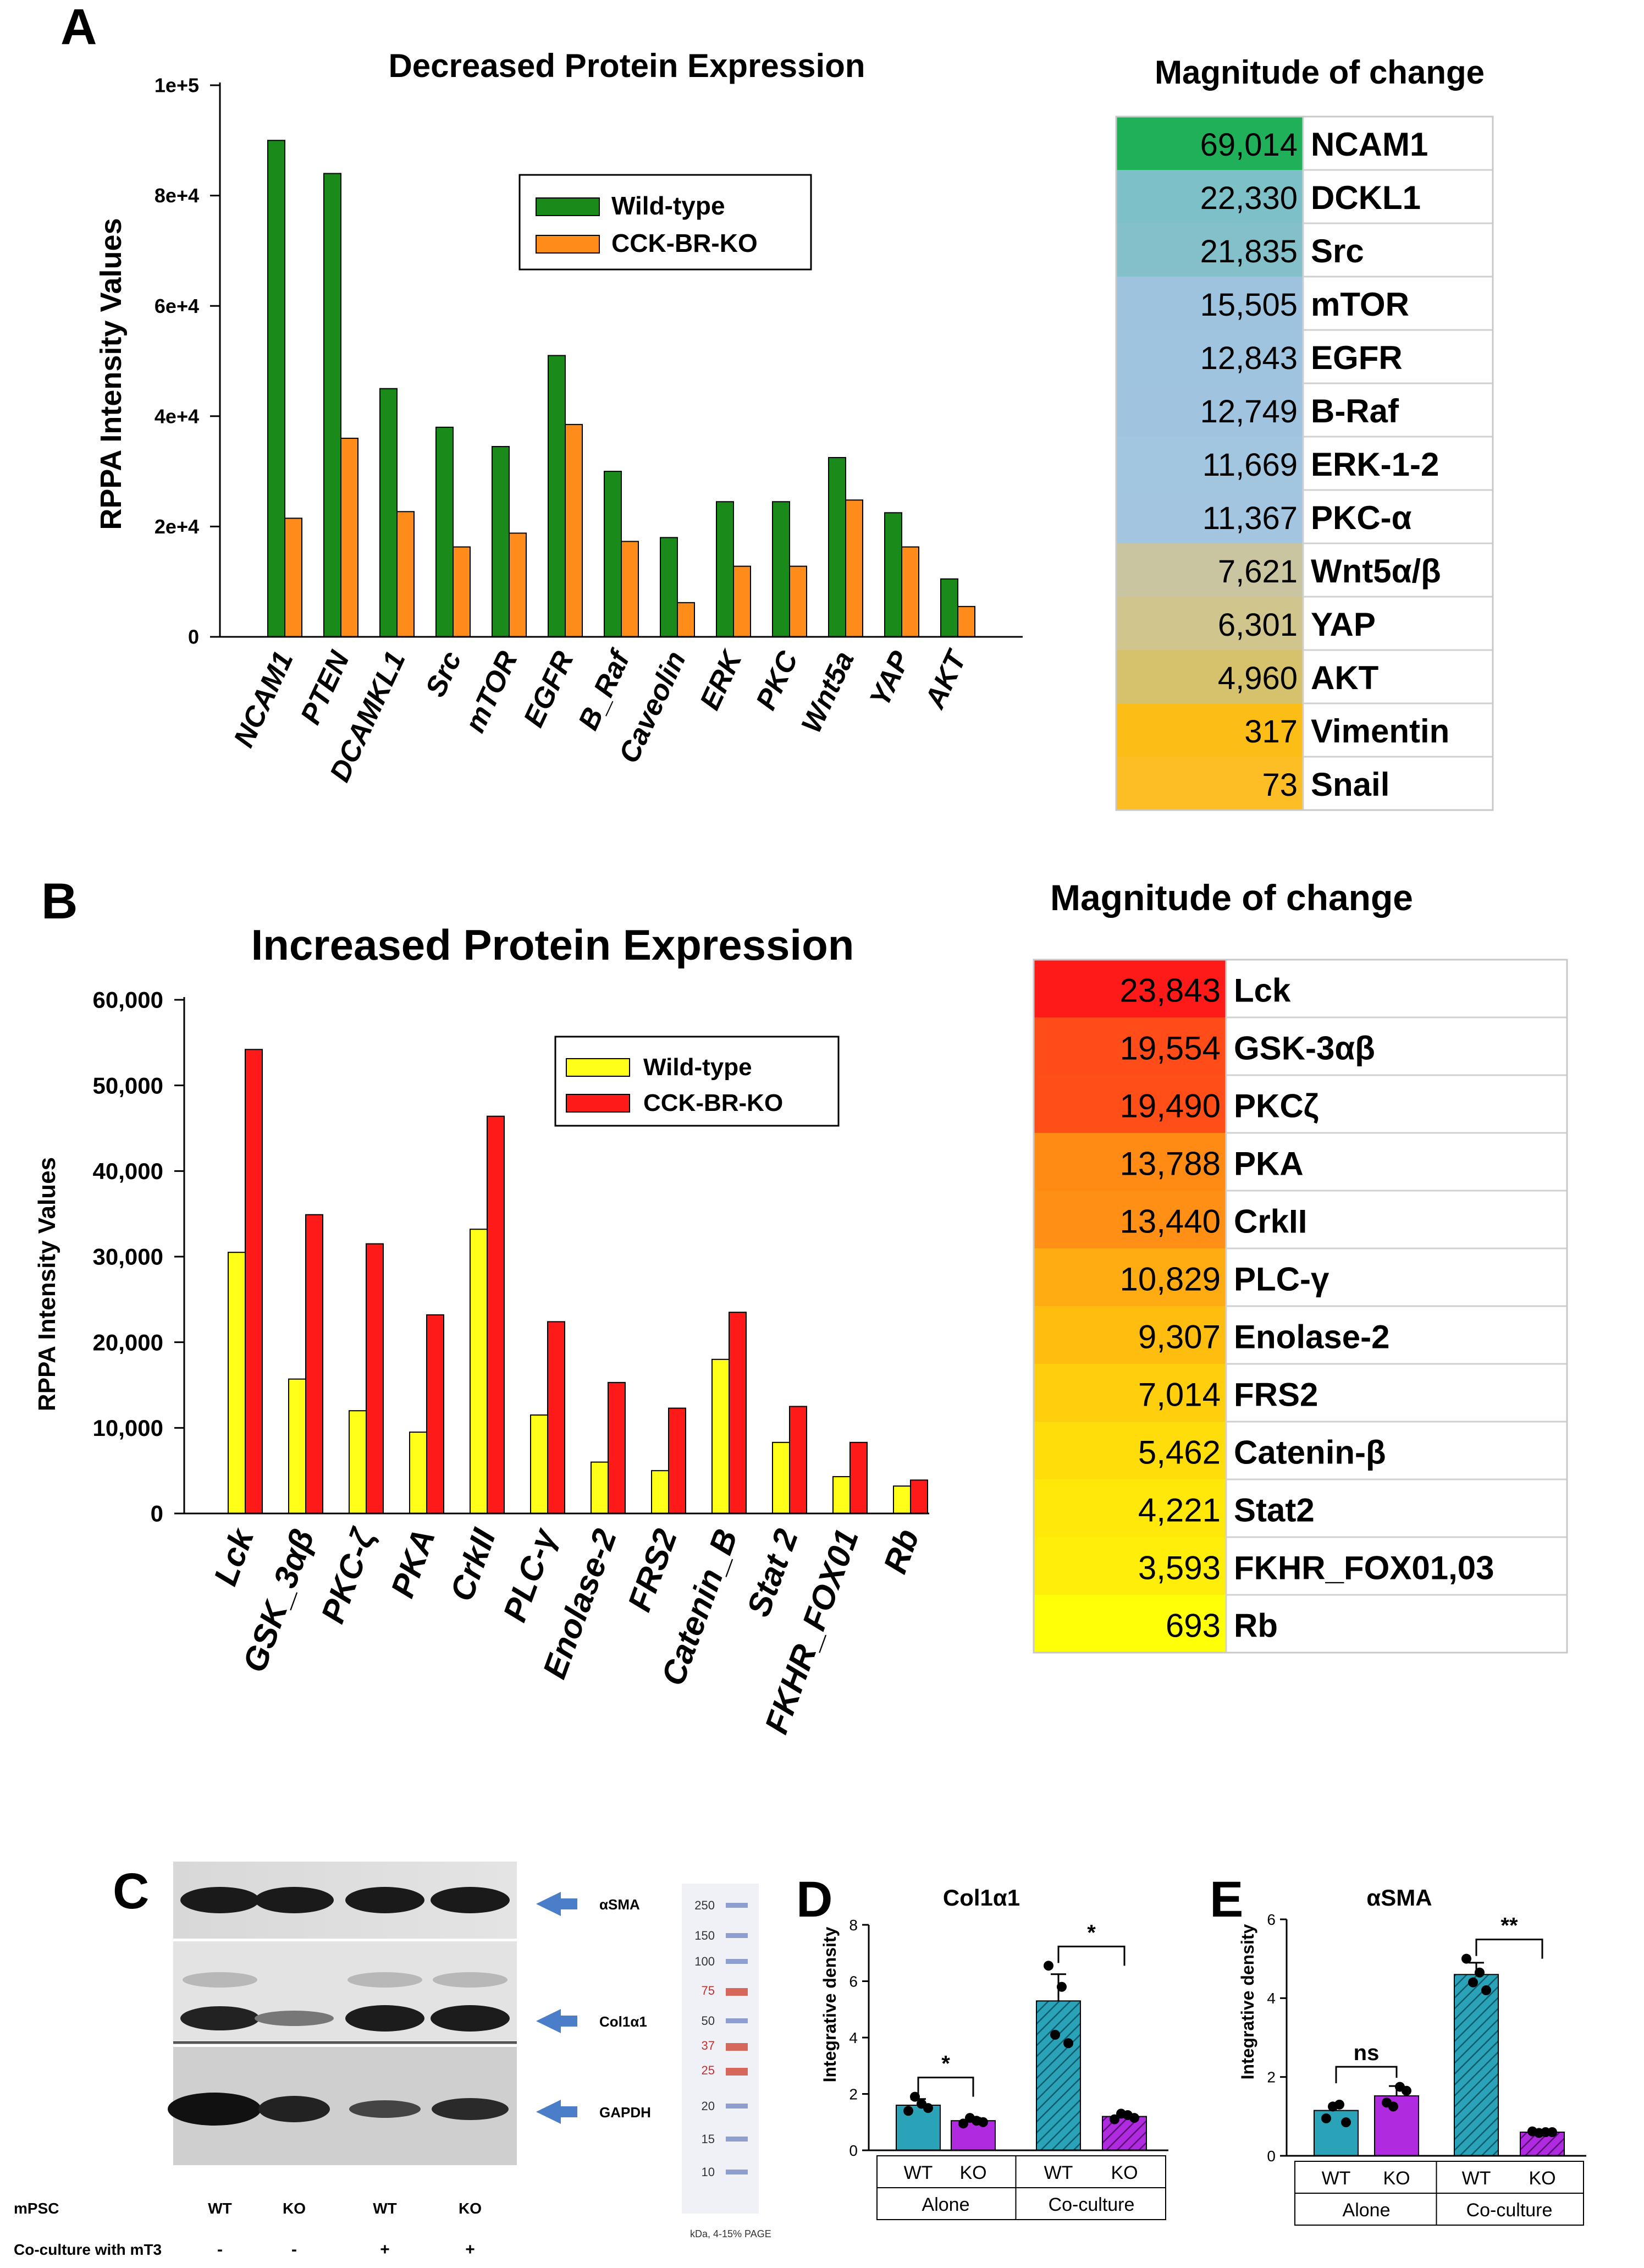 The width and height of the screenshot is (1644, 2268). I want to click on protein-label: Vimentin, so click(1380, 732).